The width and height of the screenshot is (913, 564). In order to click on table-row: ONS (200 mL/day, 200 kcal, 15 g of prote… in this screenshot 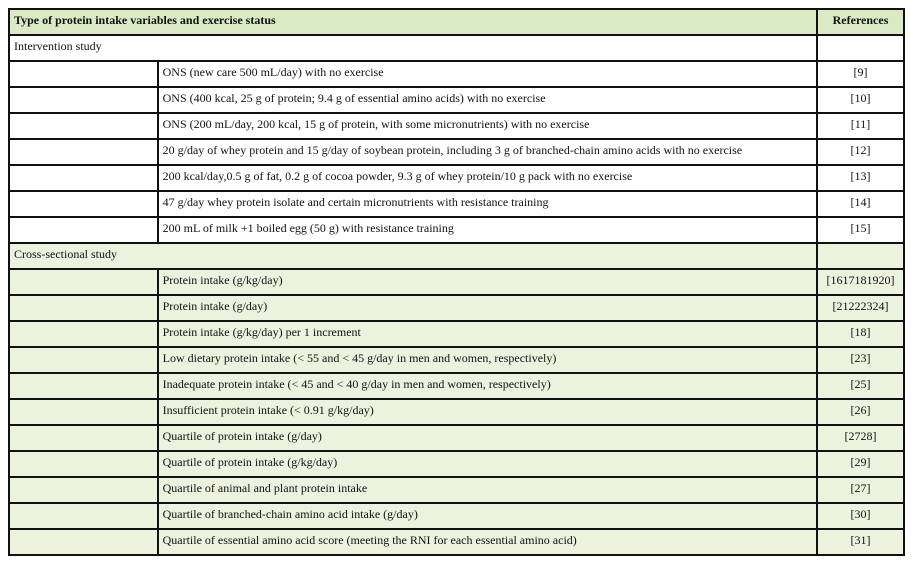, I will do `click(456, 126)`.